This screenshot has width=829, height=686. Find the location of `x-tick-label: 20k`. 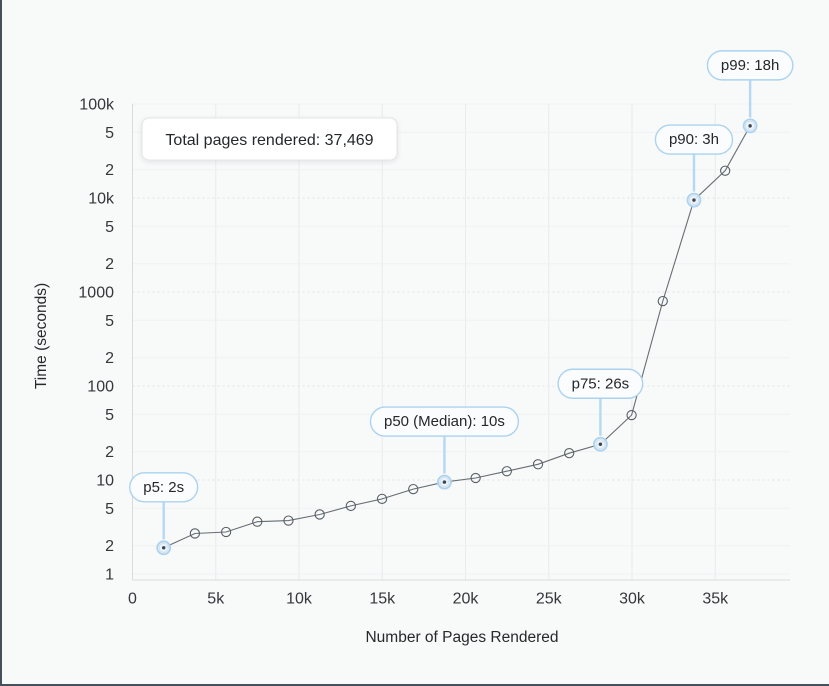

x-tick-label: 20k is located at coordinates (466, 599).